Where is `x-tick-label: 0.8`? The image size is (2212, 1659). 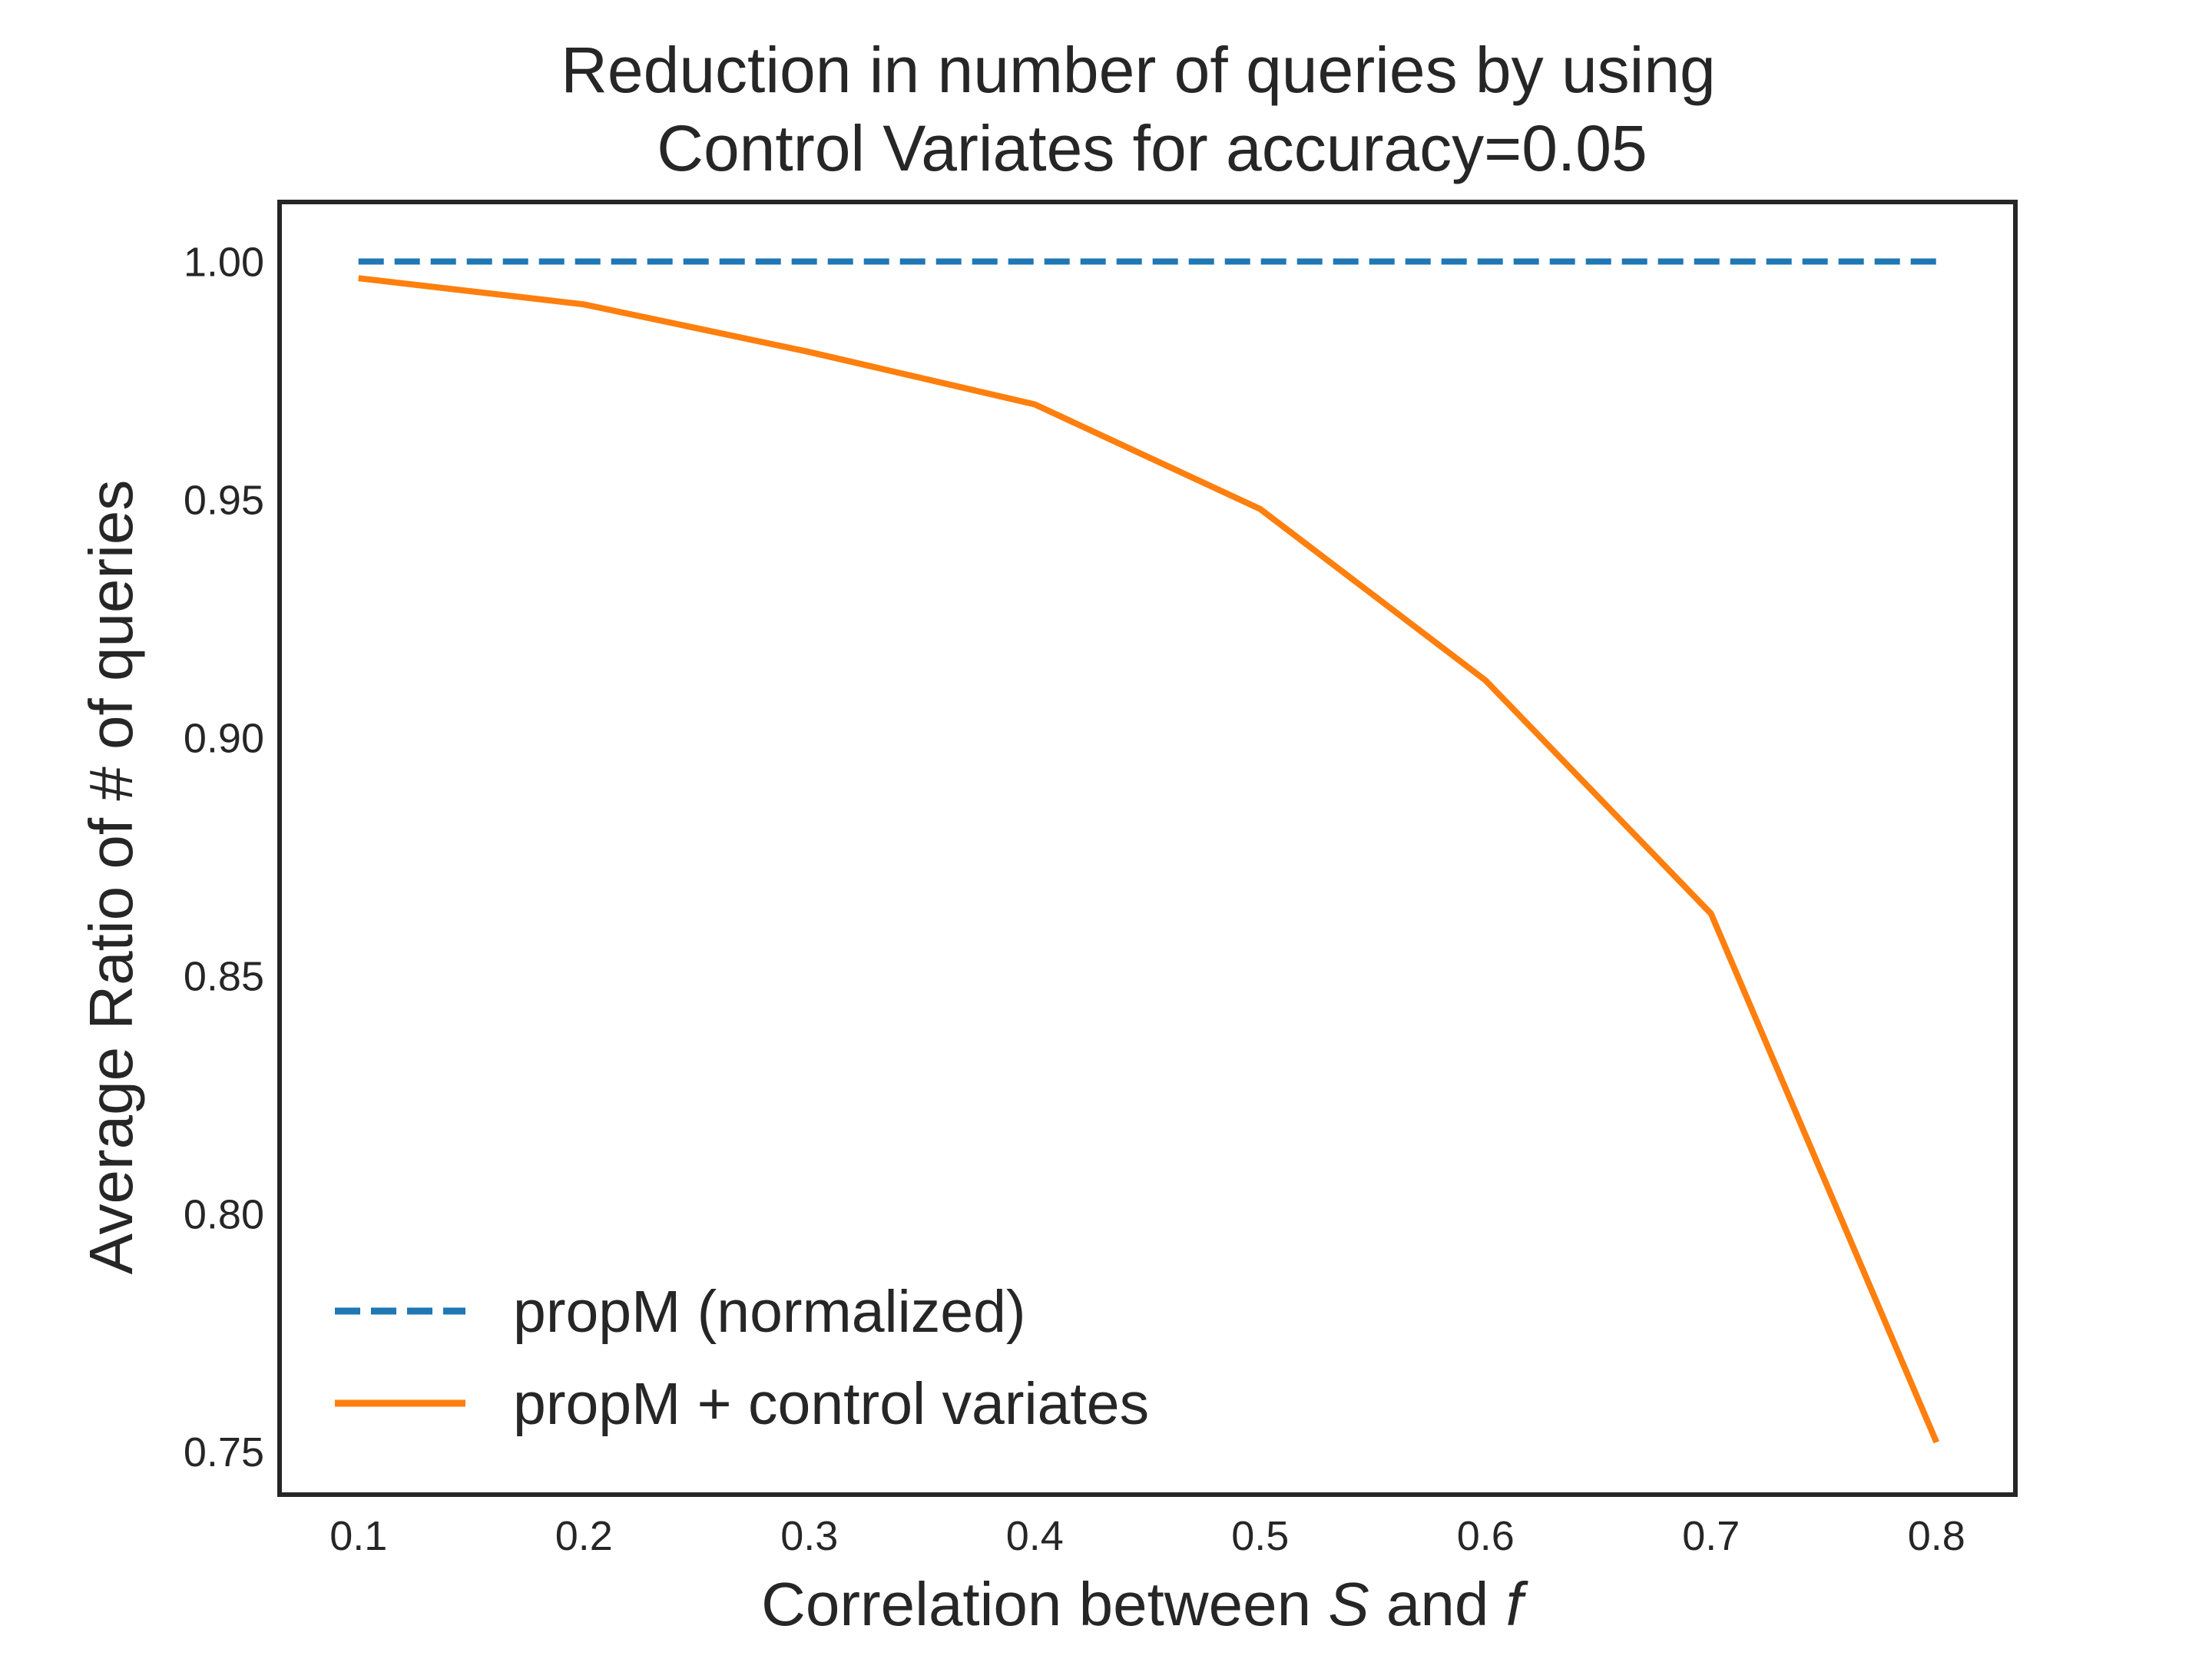 x-tick-label: 0.8 is located at coordinates (1936, 1536).